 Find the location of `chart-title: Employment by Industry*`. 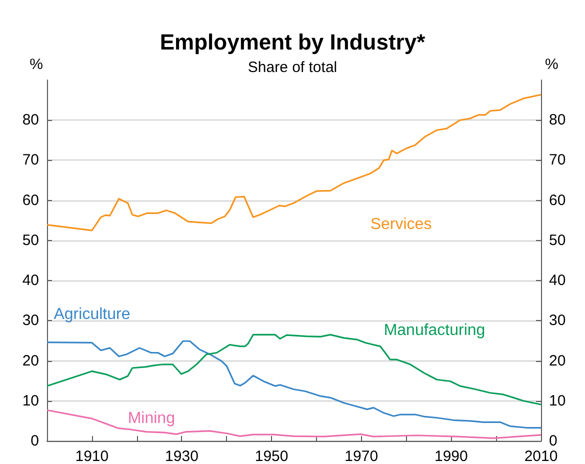

chart-title: Employment by Industry* is located at coordinates (293, 42).